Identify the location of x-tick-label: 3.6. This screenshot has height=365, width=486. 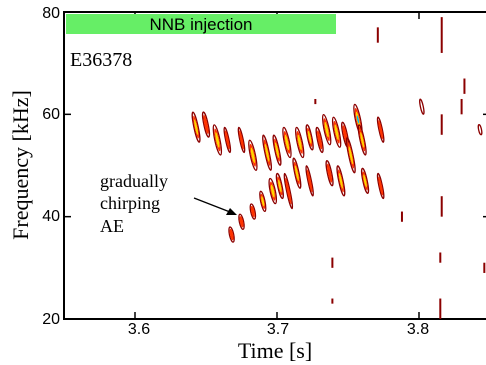
(139, 329).